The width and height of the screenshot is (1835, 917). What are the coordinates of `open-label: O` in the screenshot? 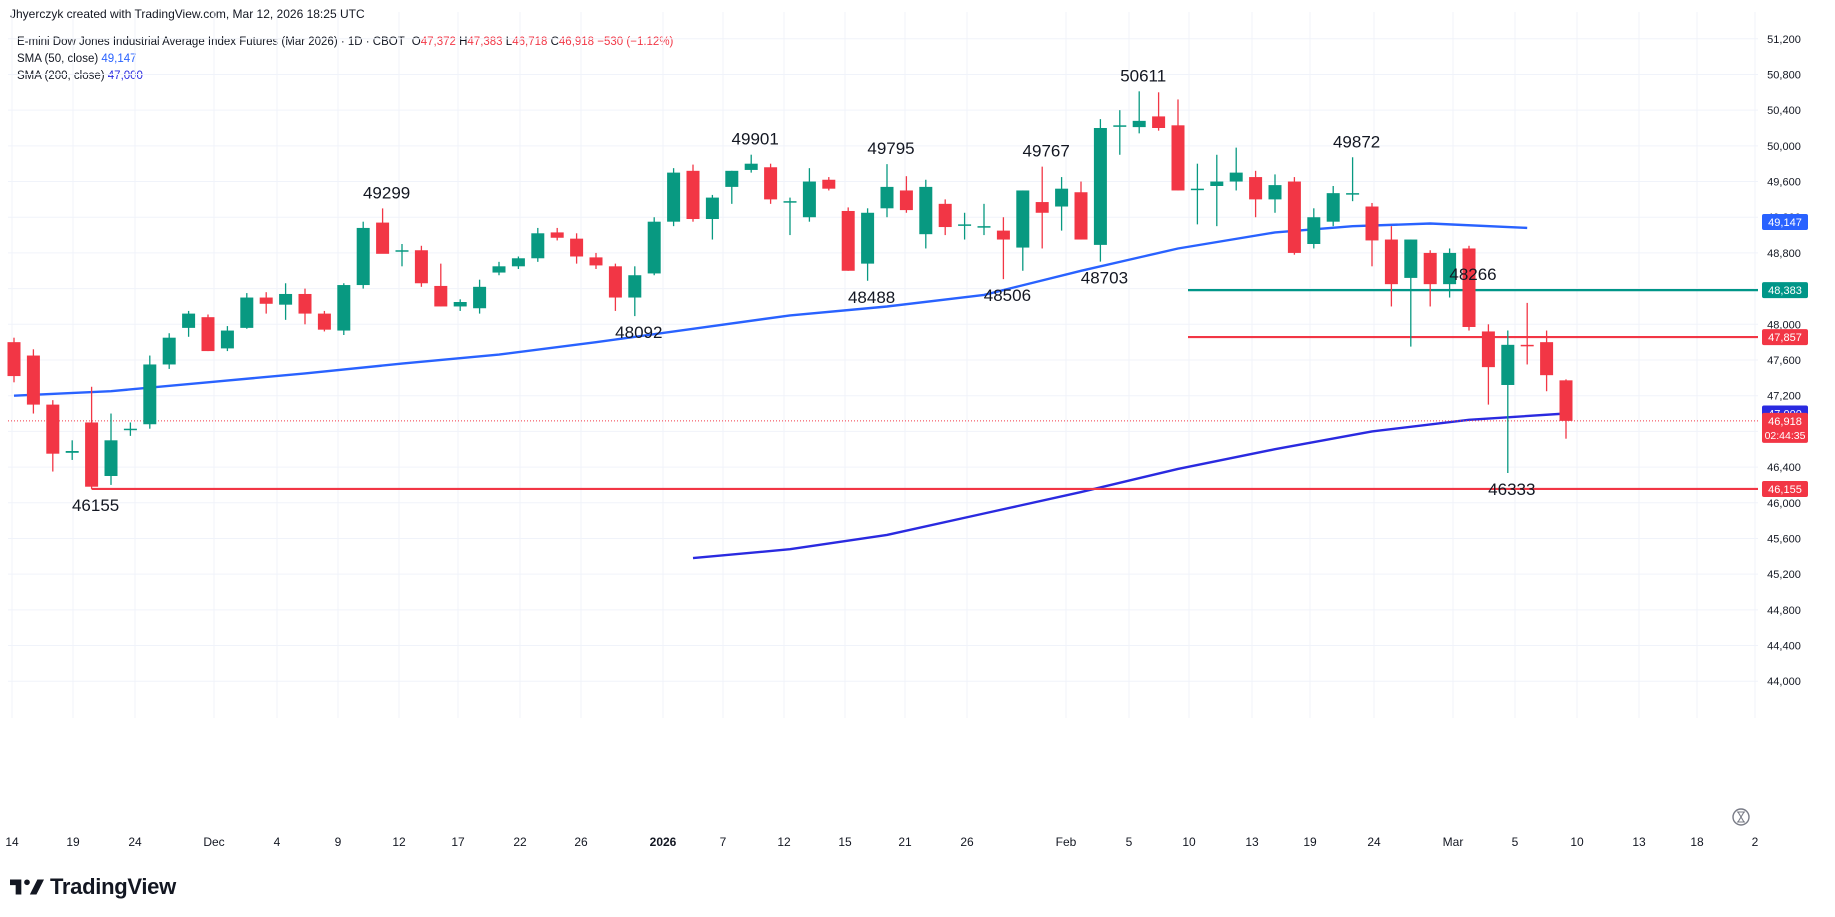 It's located at (416, 42).